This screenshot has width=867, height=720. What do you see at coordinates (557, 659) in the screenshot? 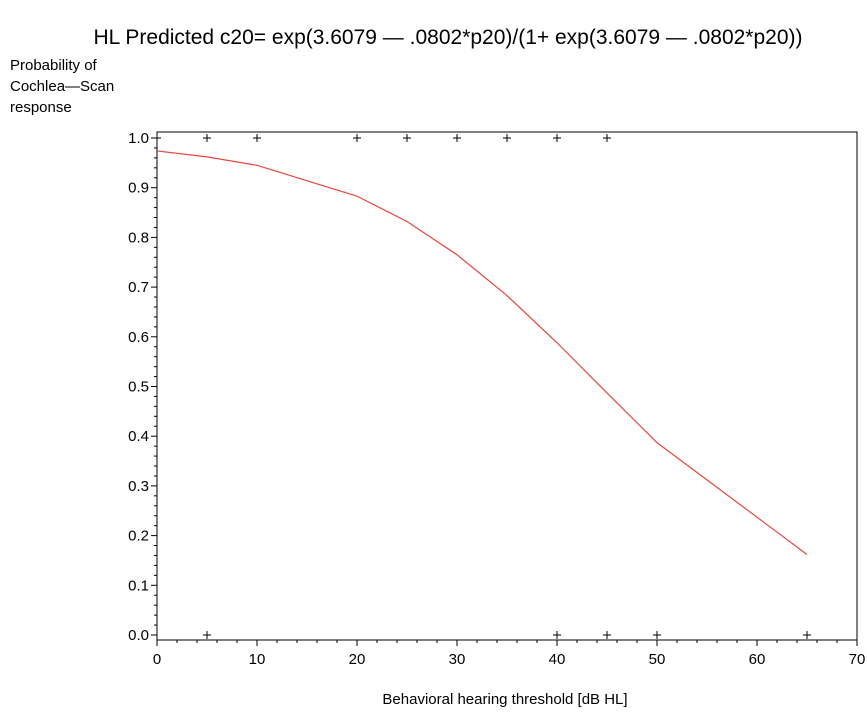
I see `x-tick-label: 40` at bounding box center [557, 659].